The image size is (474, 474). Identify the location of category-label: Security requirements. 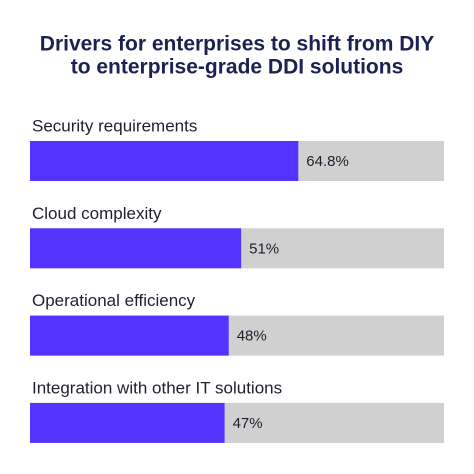
(114, 125).